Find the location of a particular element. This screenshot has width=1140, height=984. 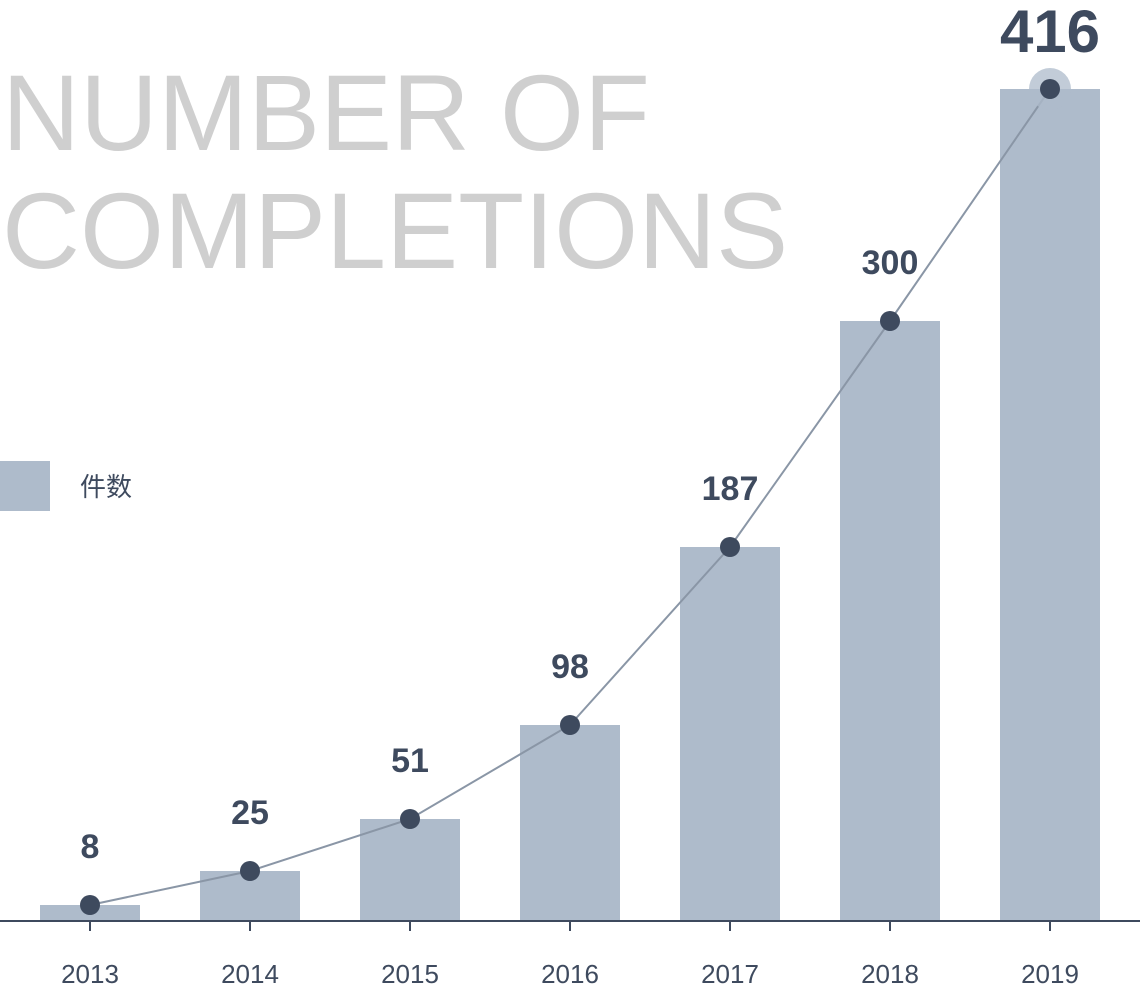

bar-2015 is located at coordinates (410, 870).